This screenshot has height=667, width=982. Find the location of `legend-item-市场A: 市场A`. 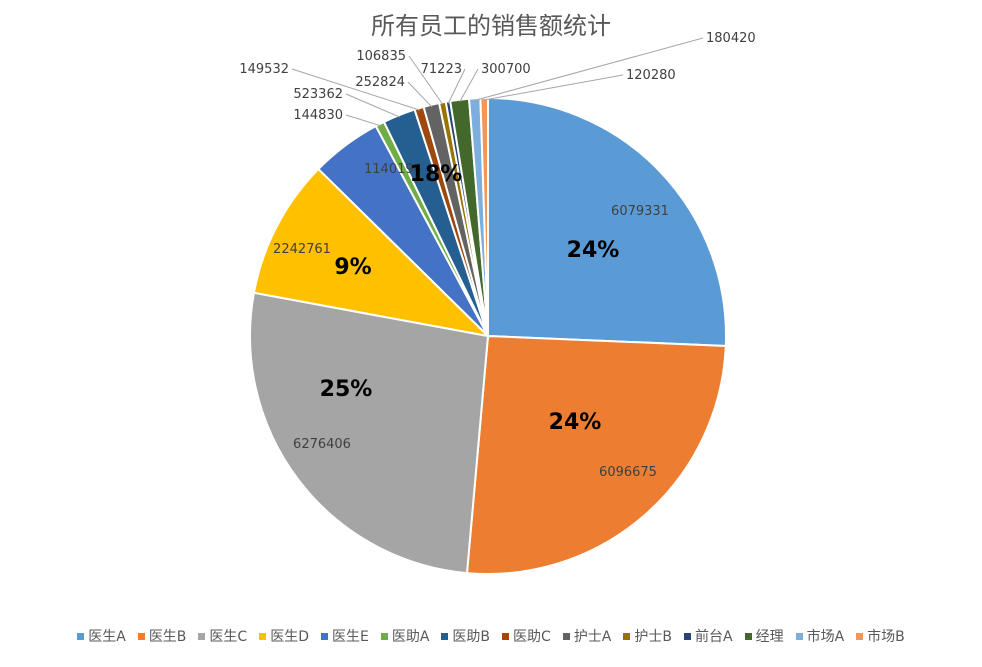

legend-item-市场A: 市场A is located at coordinates (820, 636).